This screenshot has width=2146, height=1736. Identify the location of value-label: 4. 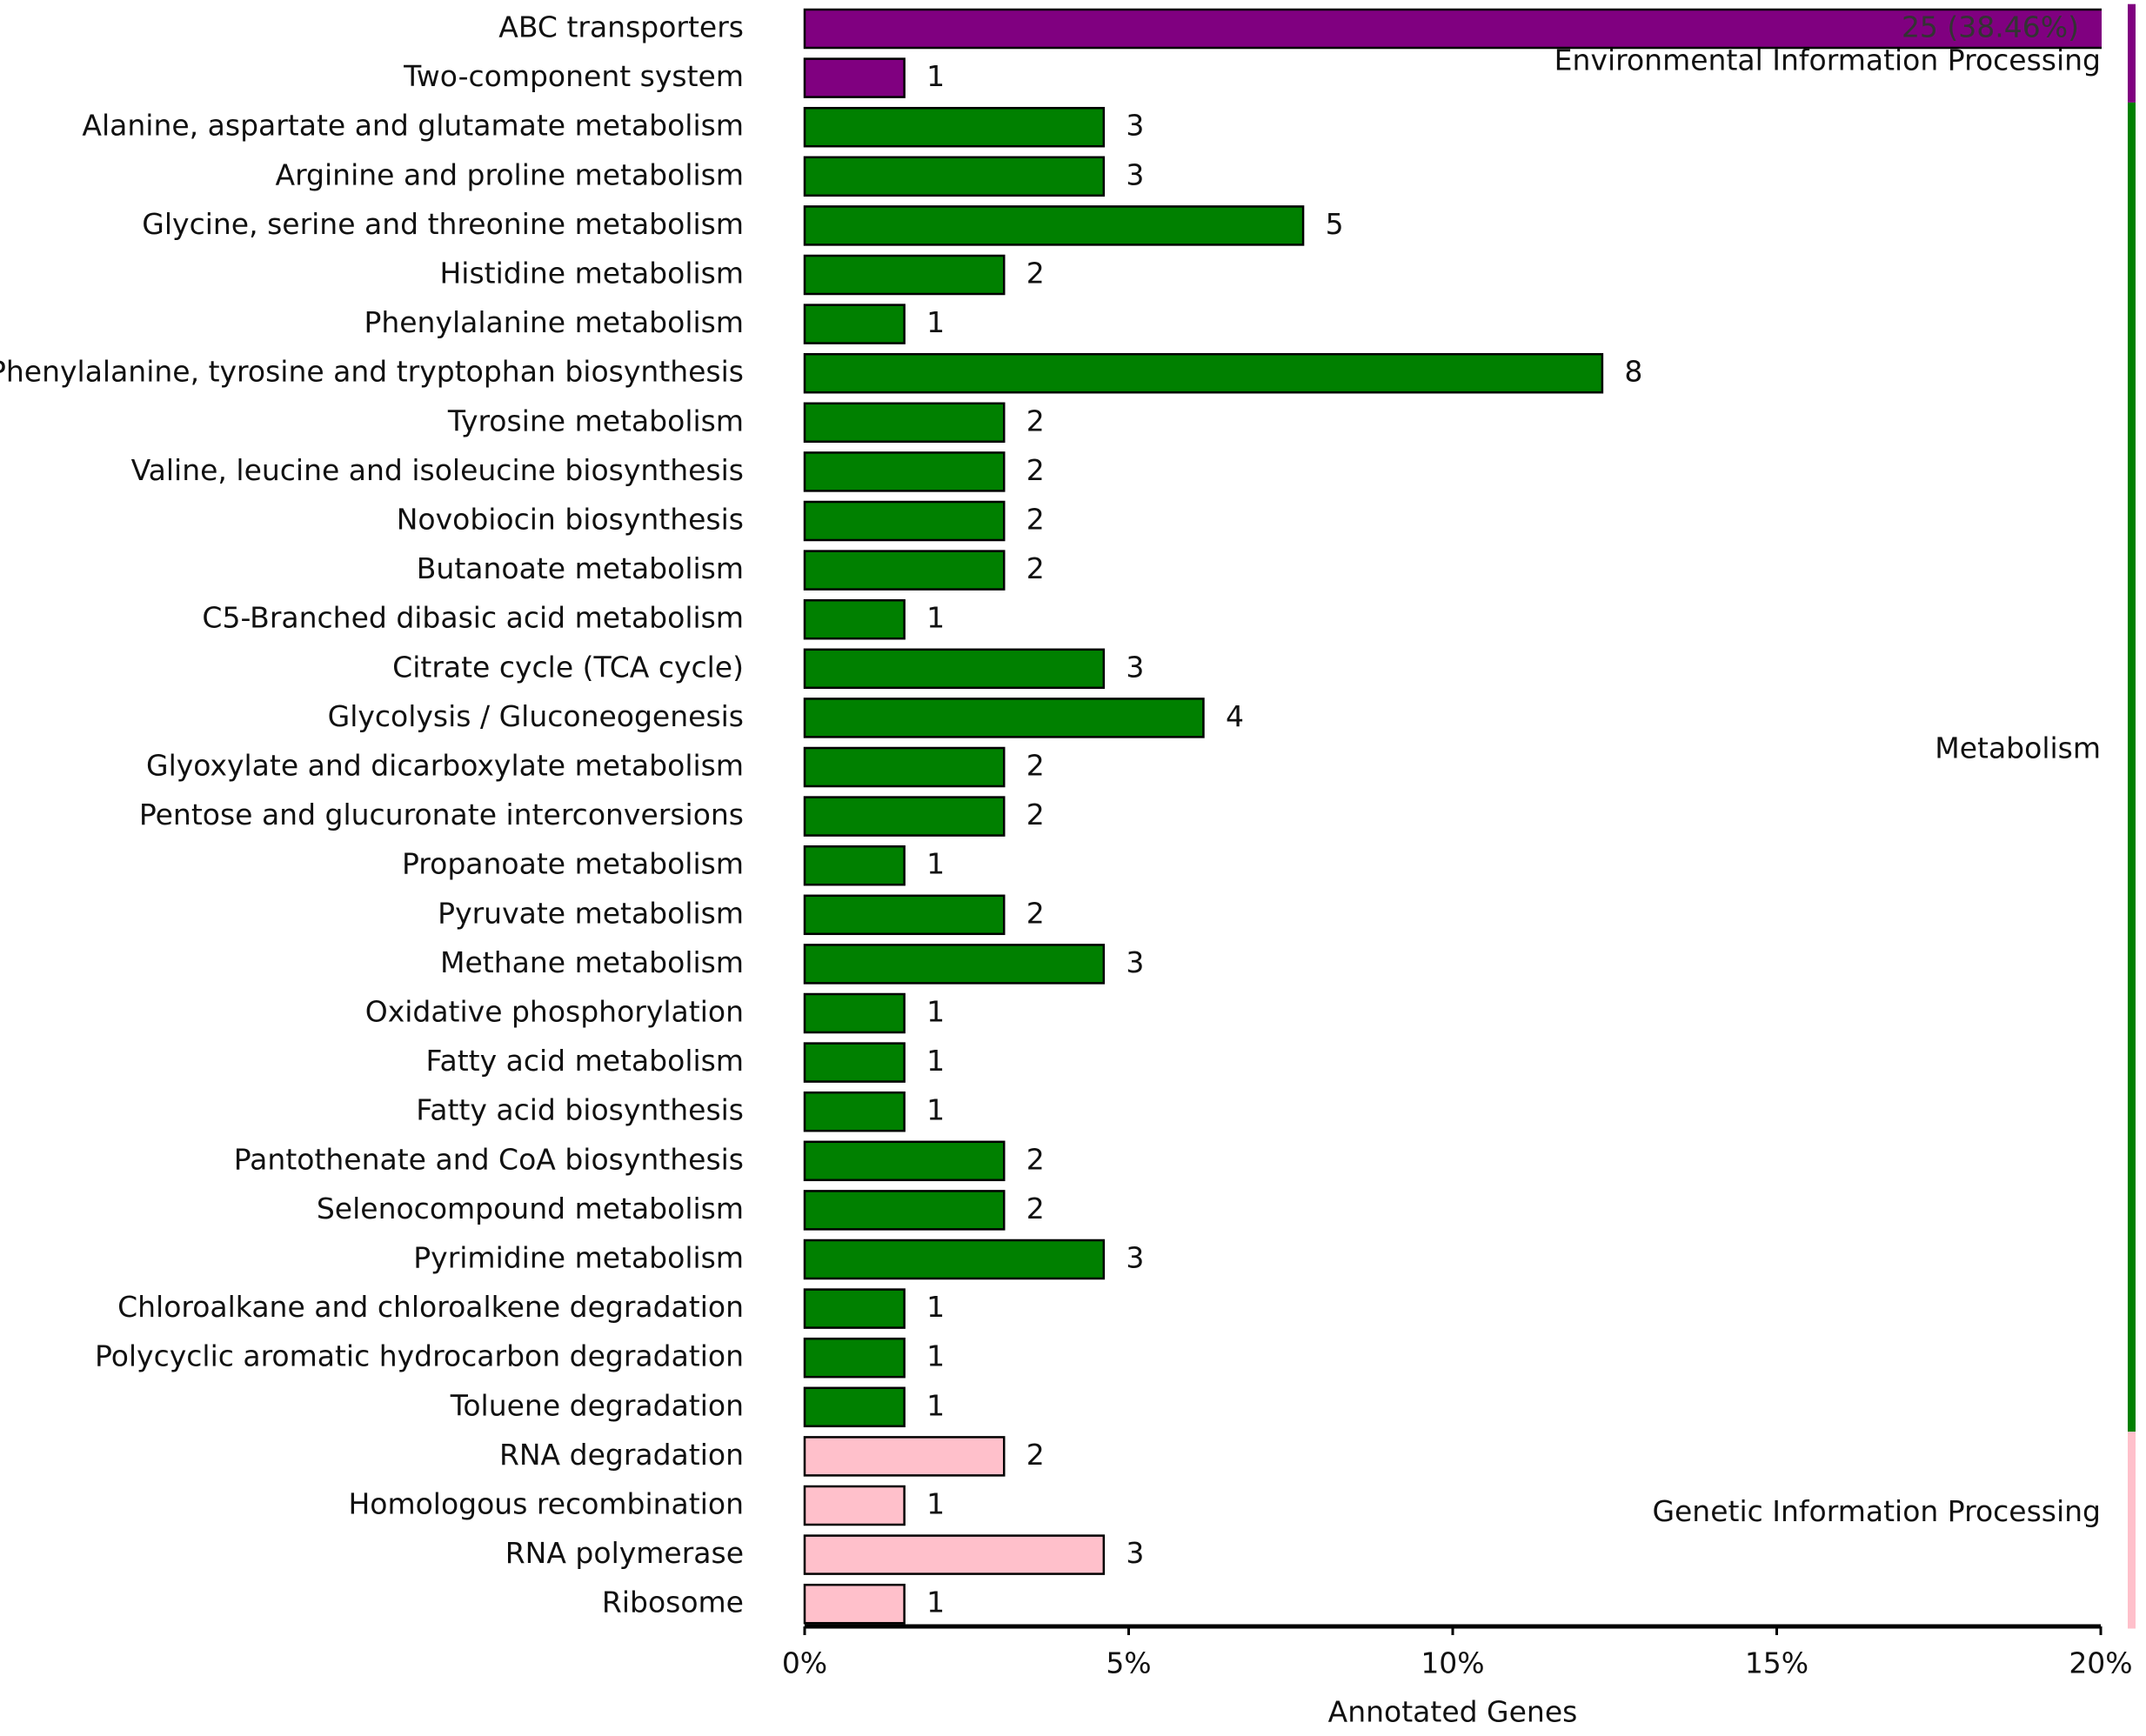
(1235, 716).